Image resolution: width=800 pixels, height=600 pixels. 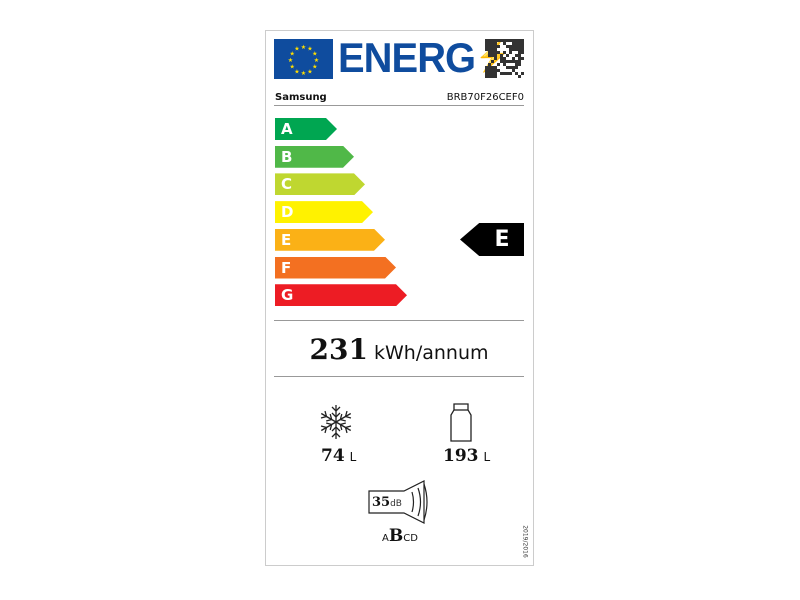 What do you see at coordinates (424, 57) in the screenshot?
I see `energy-logo: ENERG⚡` at bounding box center [424, 57].